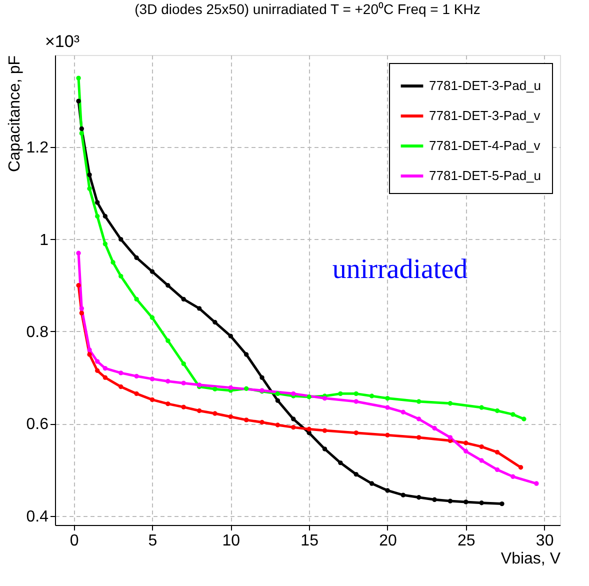  I want to click on x-tick-label: 0, so click(74, 541).